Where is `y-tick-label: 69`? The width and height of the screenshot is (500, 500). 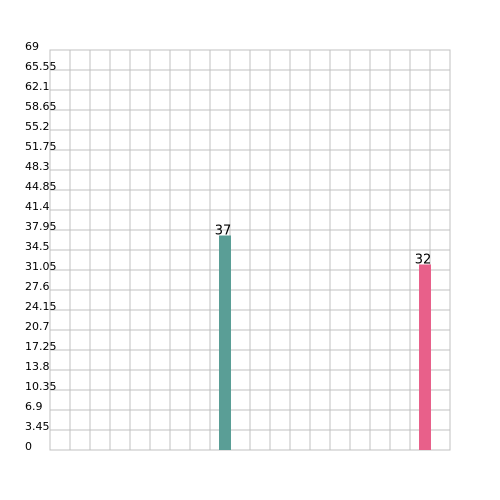 y-tick-label: 69 is located at coordinates (32, 46).